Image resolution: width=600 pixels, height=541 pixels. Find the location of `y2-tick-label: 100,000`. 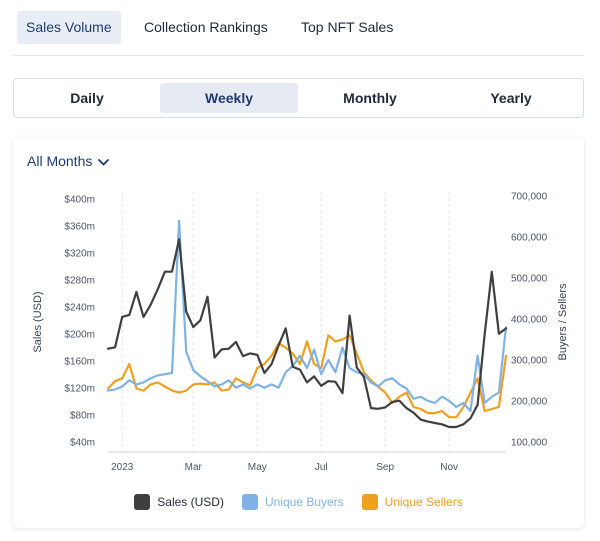

y2-tick-label: 100,000 is located at coordinates (529, 442).